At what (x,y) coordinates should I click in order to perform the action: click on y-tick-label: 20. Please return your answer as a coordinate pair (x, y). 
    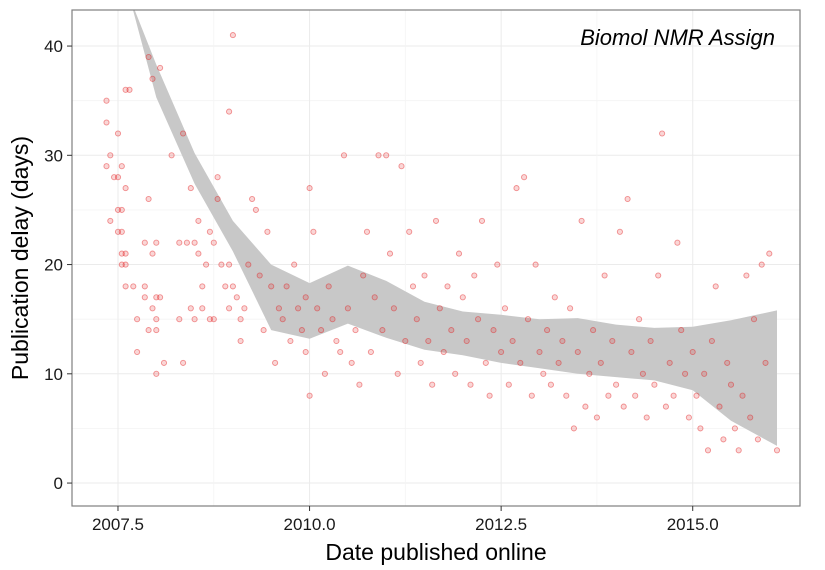
    Looking at the image, I should click on (53, 265).